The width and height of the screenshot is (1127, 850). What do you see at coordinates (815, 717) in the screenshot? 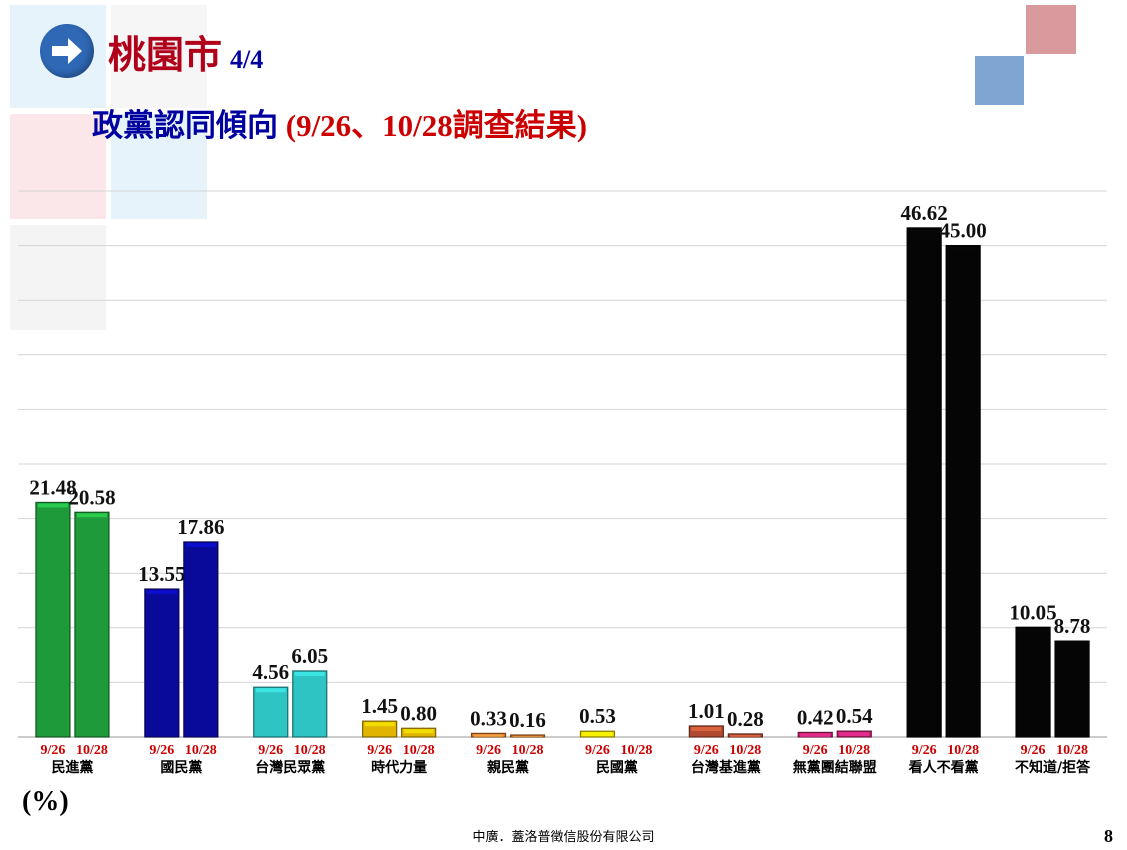
I see `data-label: 0.42` at bounding box center [815, 717].